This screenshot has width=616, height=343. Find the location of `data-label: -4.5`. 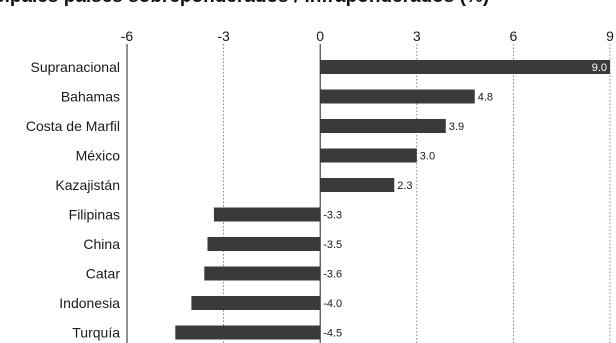

data-label: -4.5 is located at coordinates (332, 334).